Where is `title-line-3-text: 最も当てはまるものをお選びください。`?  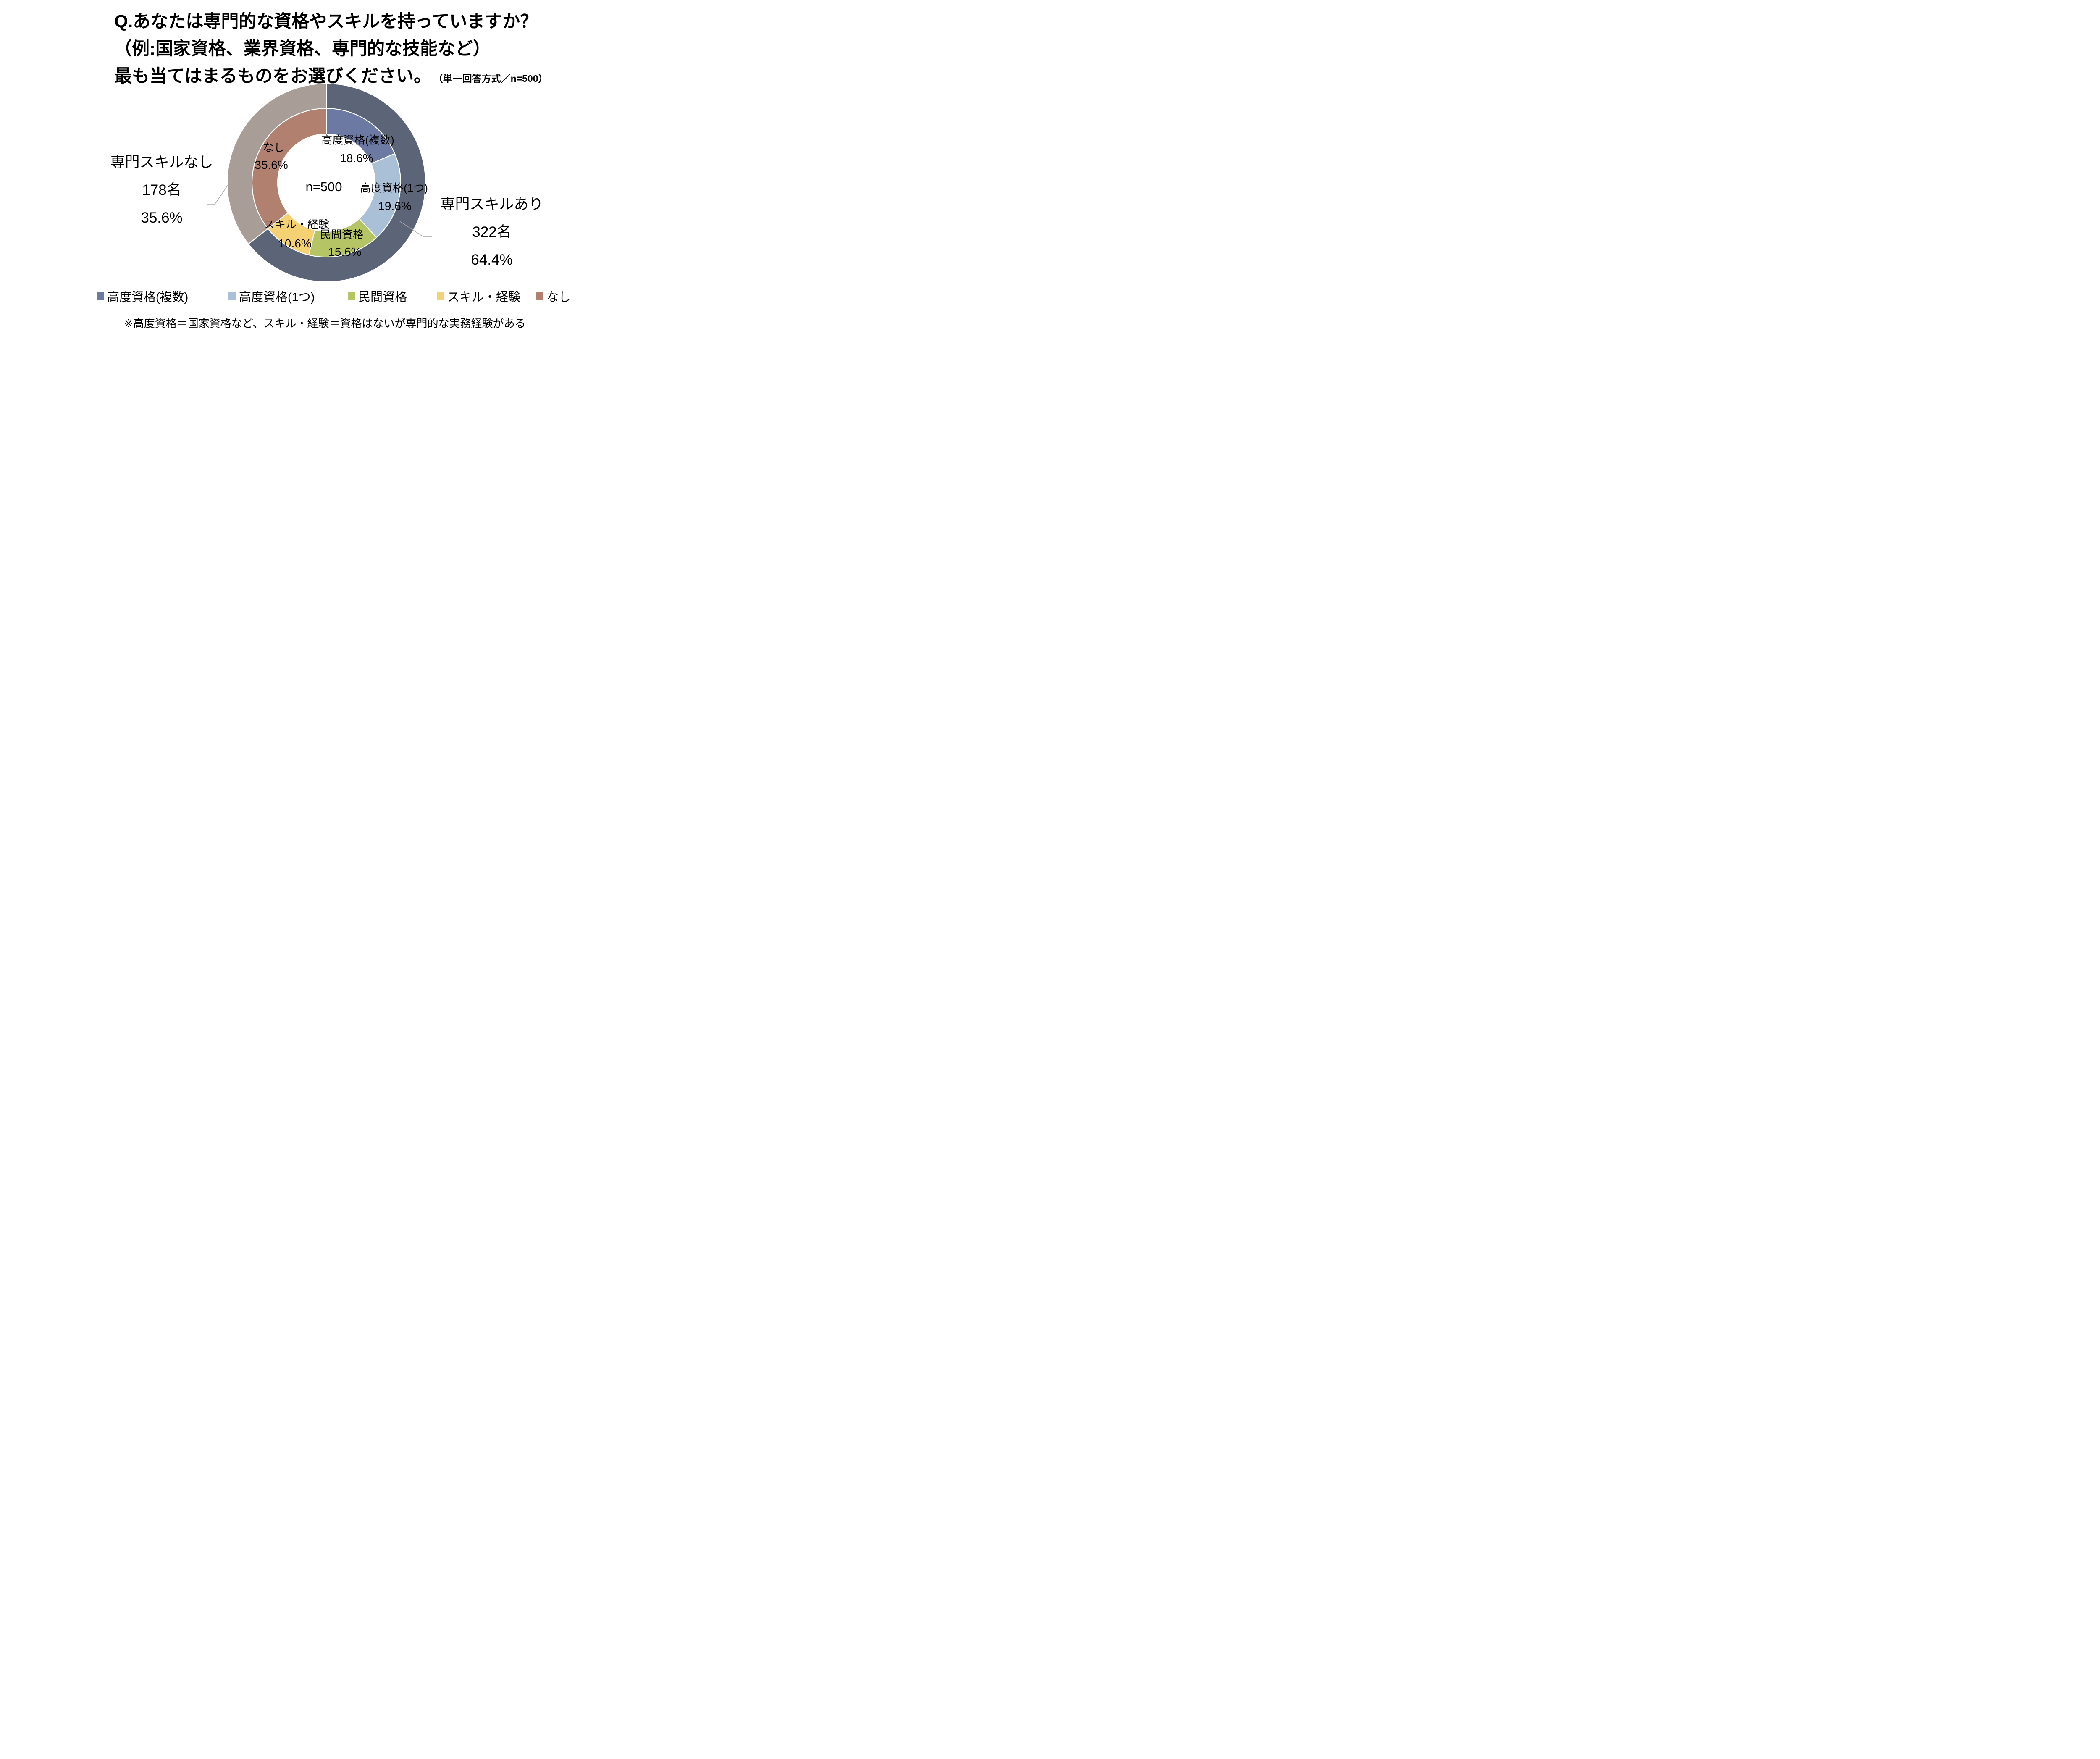
title-line-3-text: 最も当てはまるものをお選びください。 is located at coordinates (273, 76).